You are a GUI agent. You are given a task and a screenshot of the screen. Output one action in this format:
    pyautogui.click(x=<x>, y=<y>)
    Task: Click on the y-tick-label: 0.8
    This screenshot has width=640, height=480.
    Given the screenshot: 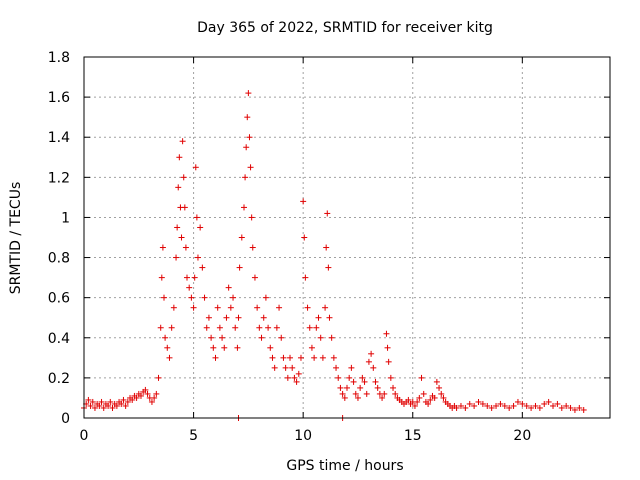 What is the action you would take?
    pyautogui.click(x=59, y=259)
    